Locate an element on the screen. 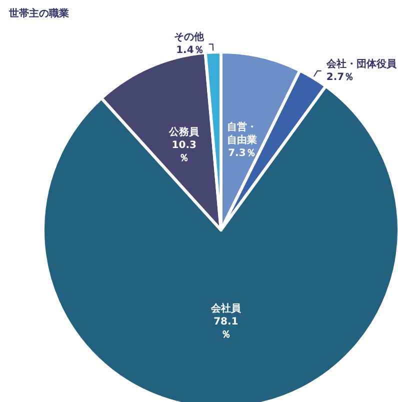 Image resolution: width=398 pixels, height=402 pixels. slice-label: 自営・自由業 is located at coordinates (241, 133).